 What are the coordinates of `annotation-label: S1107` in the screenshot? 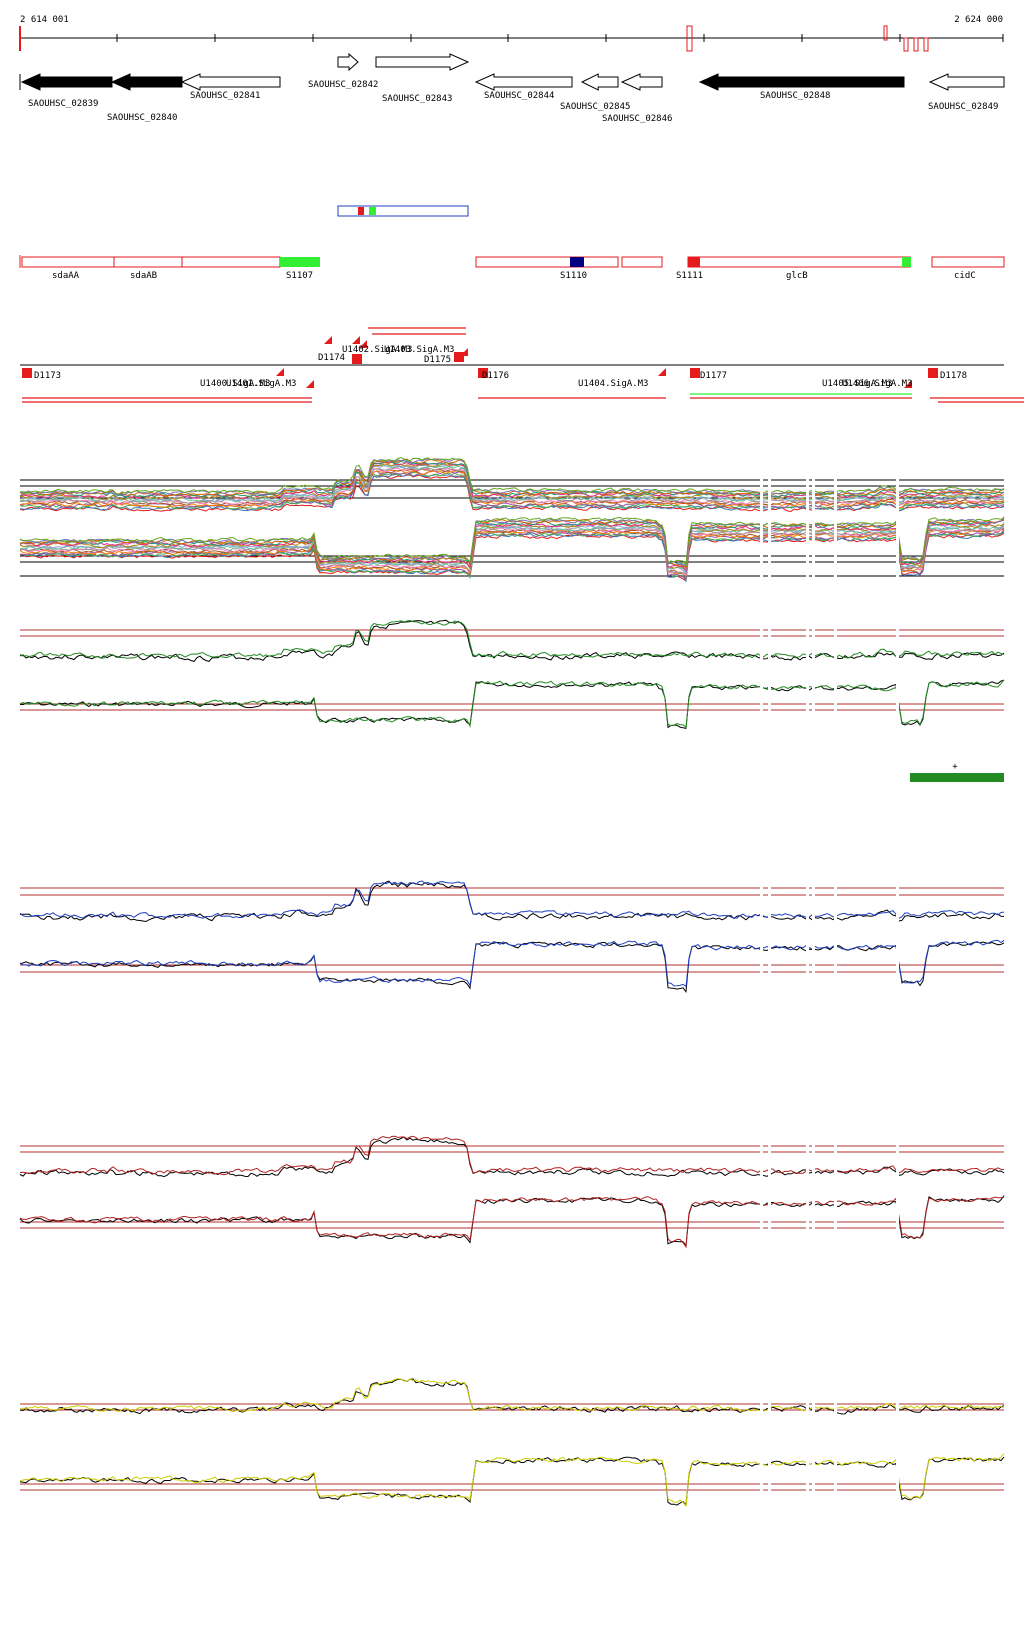 It's located at (299, 276).